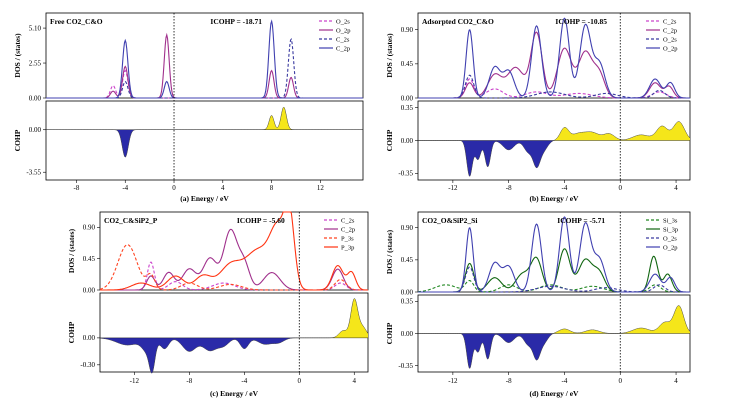  Describe the element at coordinates (347, 238) in the screenshot. I see `legend-label: P_3s` at that location.